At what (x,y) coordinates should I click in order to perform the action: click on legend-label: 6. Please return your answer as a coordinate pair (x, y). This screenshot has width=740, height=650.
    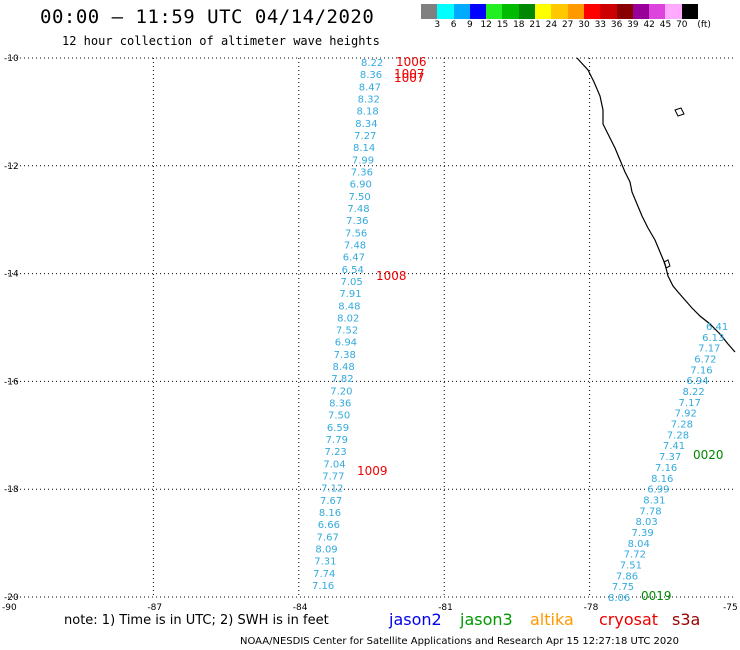
    Looking at the image, I should click on (453, 25).